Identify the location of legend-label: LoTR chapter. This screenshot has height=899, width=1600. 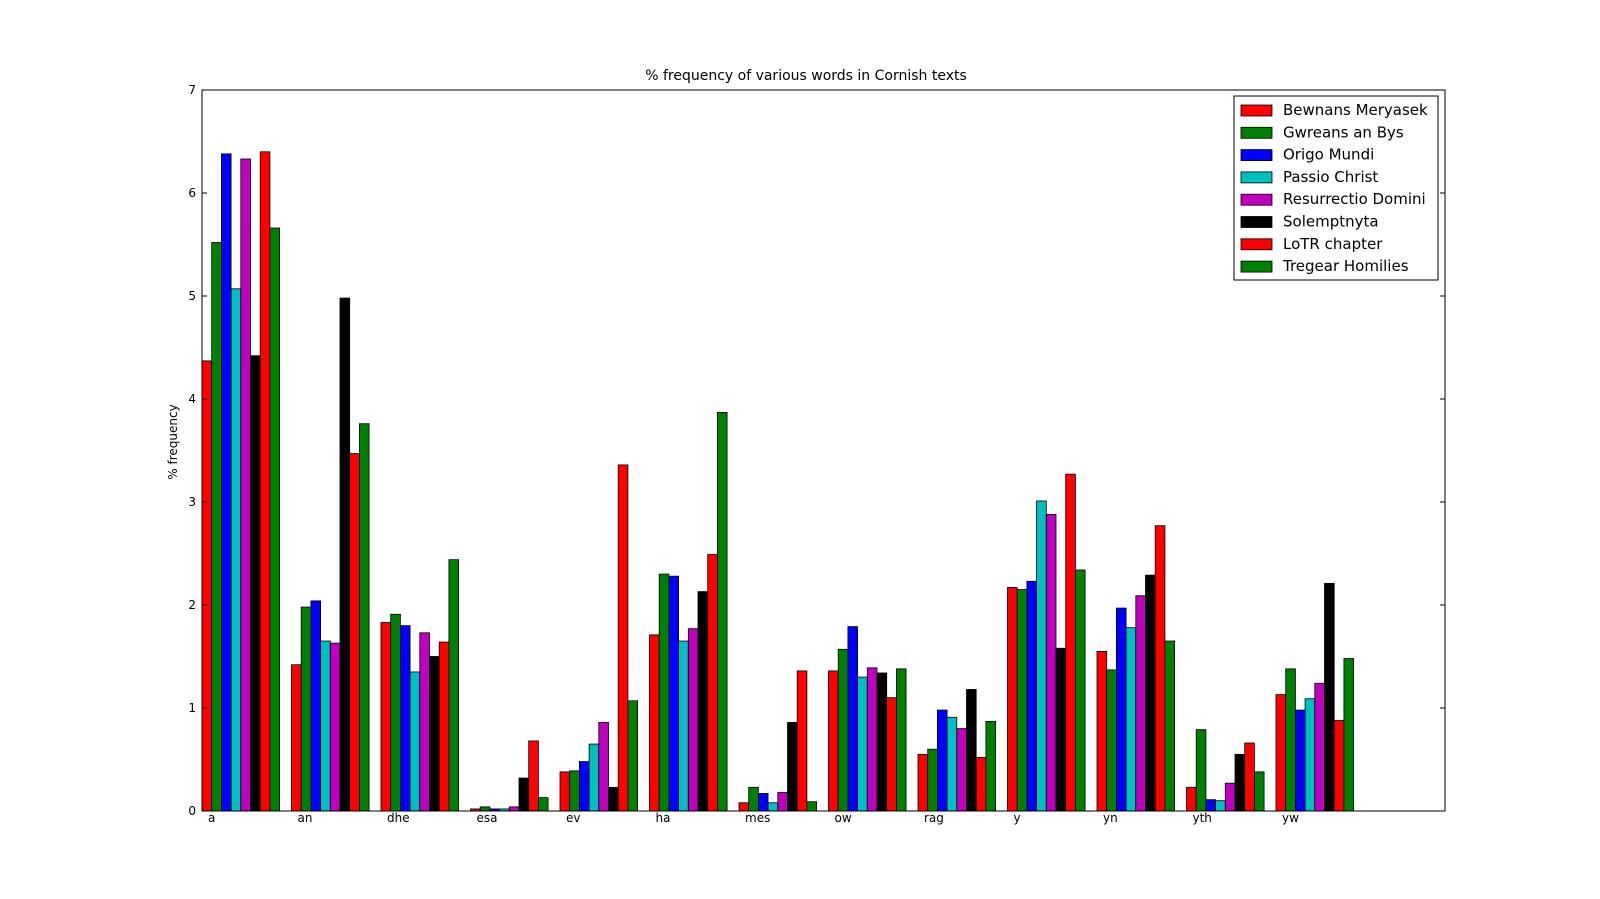
(1333, 244).